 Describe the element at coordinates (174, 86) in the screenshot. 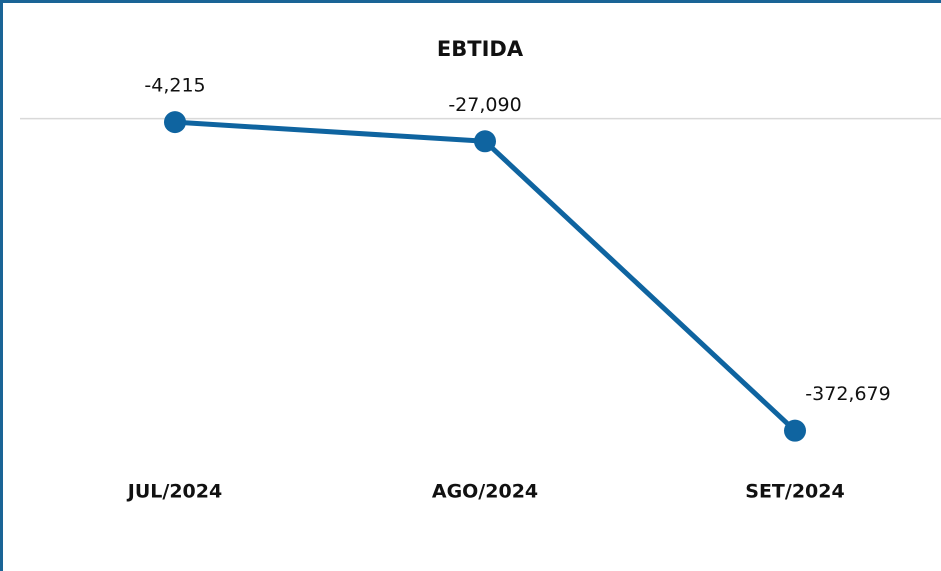

I see `data-label: -4,215` at that location.